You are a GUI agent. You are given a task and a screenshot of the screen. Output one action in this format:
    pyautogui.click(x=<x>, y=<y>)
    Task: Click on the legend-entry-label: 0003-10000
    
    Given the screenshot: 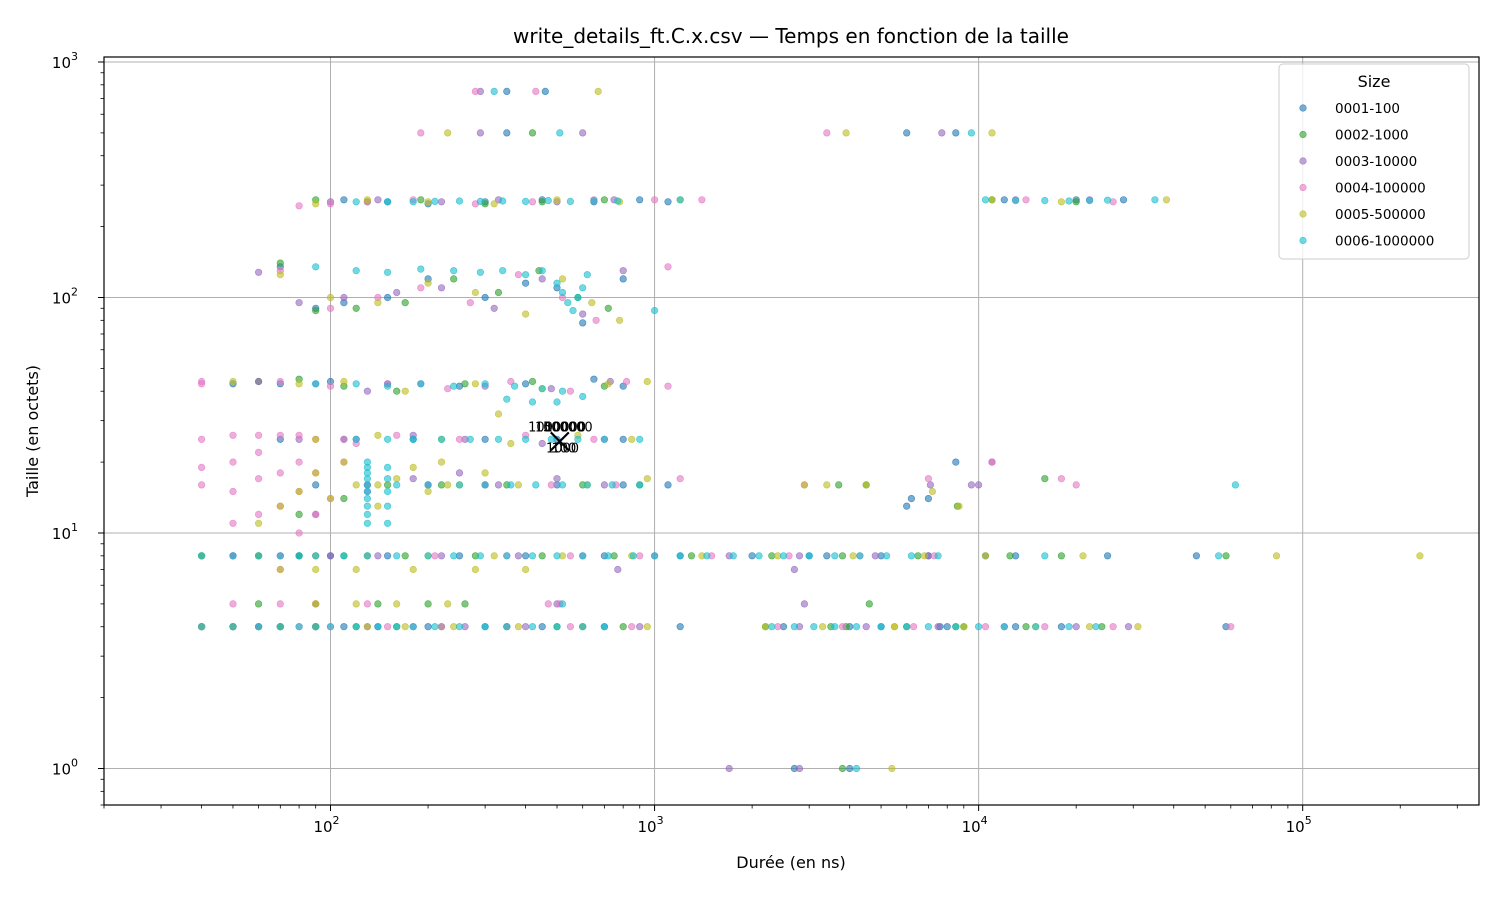 What is the action you would take?
    pyautogui.click(x=1376, y=162)
    